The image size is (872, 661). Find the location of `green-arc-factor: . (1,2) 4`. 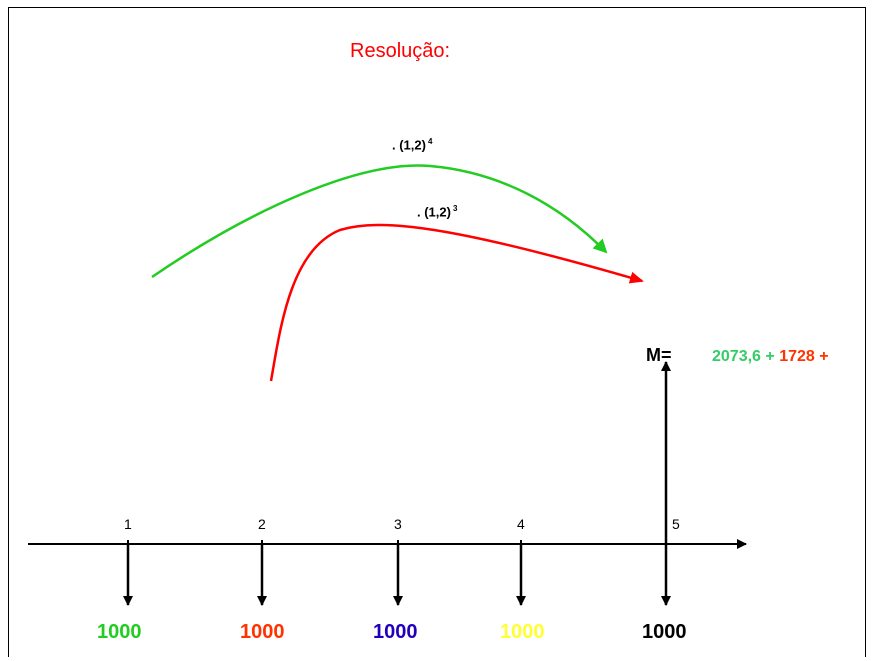

green-arc-factor: . (1,2) 4 is located at coordinates (412, 145).